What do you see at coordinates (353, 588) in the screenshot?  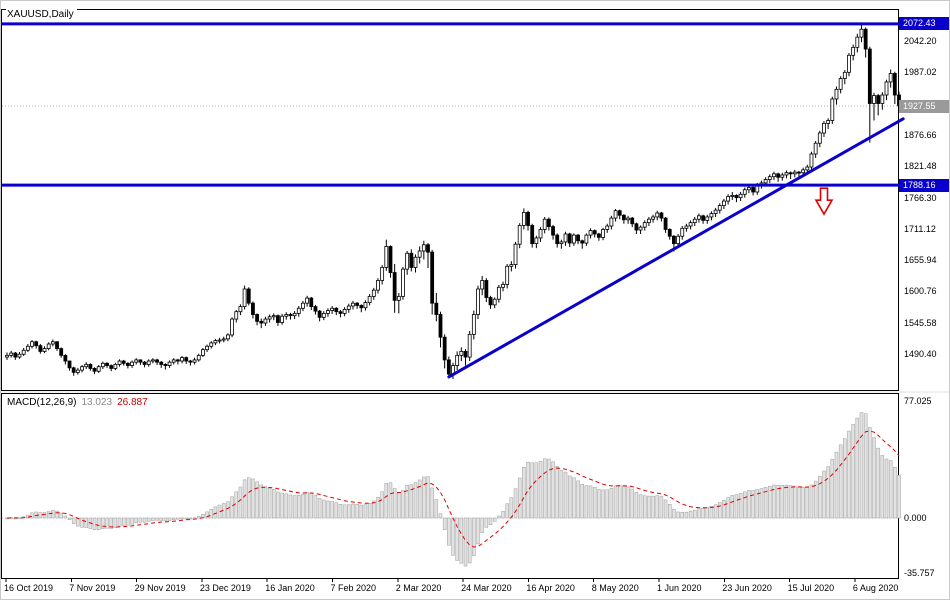 I see `date-tick-label: 7 Feb 2020` at bounding box center [353, 588].